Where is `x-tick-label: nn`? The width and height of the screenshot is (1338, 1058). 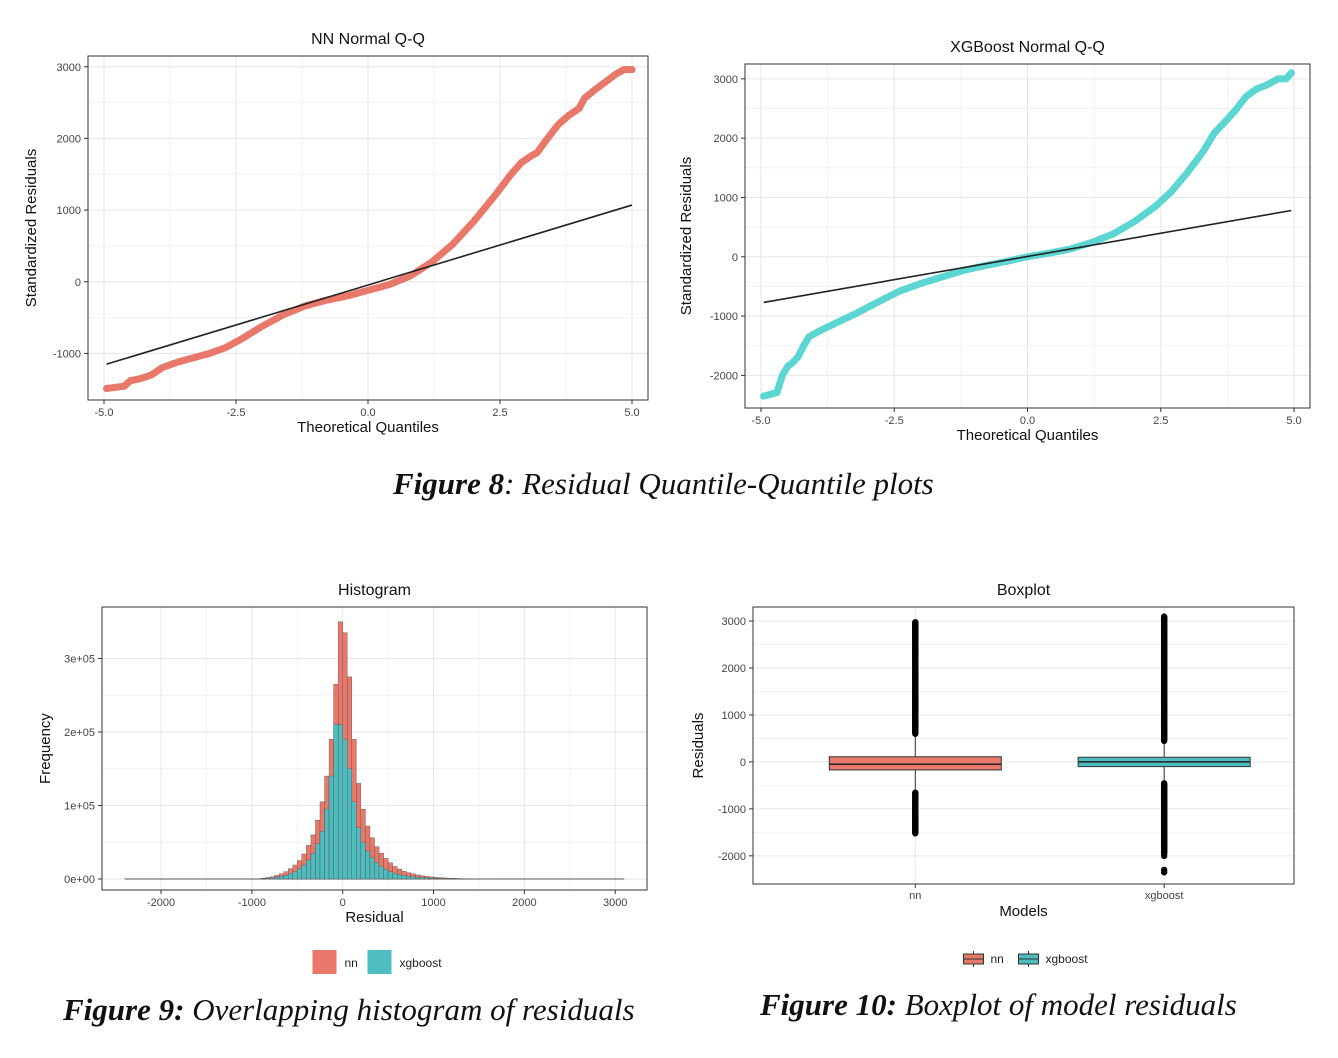
x-tick-label: nn is located at coordinates (915, 896).